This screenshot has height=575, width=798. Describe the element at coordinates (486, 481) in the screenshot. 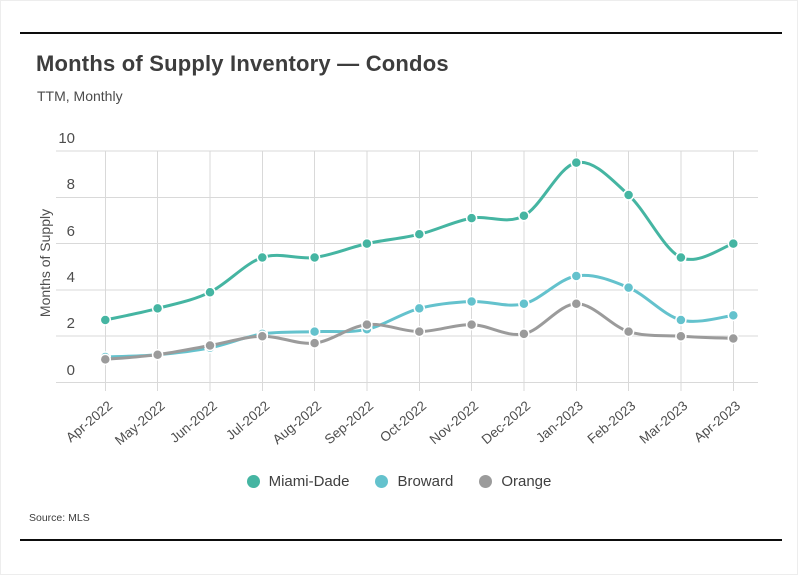

I see `legend-dot-orange-icon` at that location.